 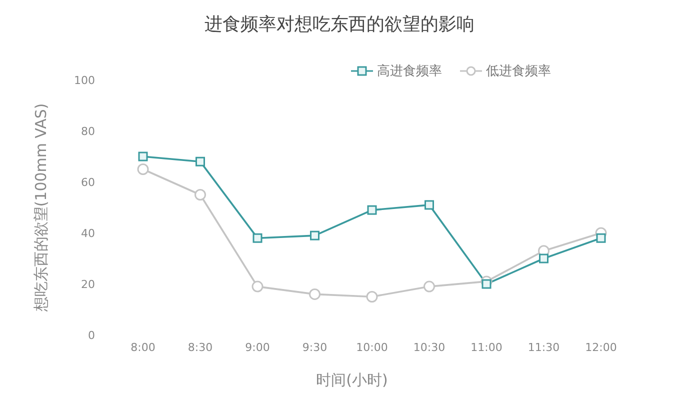 I want to click on legend-label: 高进食频率, so click(x=409, y=71).